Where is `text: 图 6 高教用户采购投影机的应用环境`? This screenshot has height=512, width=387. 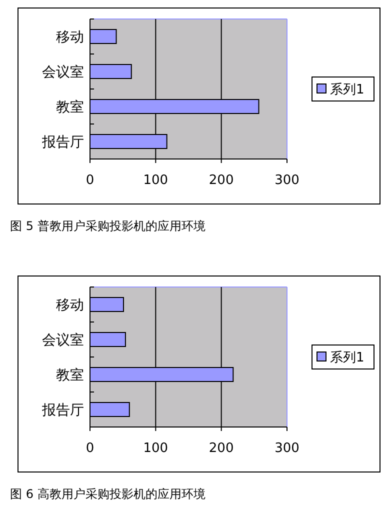
text: 图 6 高教用户采购投影机的应用环境 is located at coordinates (108, 494).